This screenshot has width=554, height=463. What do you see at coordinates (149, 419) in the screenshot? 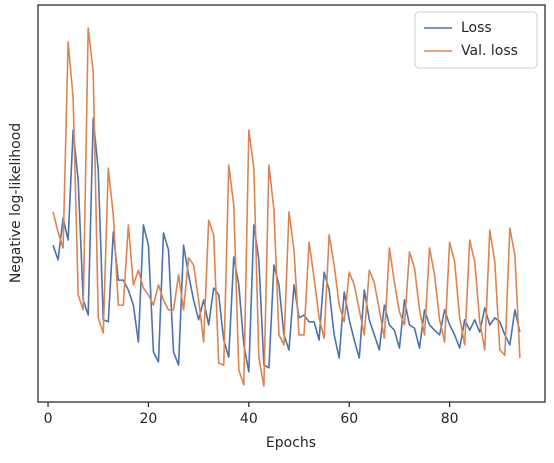
I see `x-tick-label: 20` at bounding box center [149, 419].